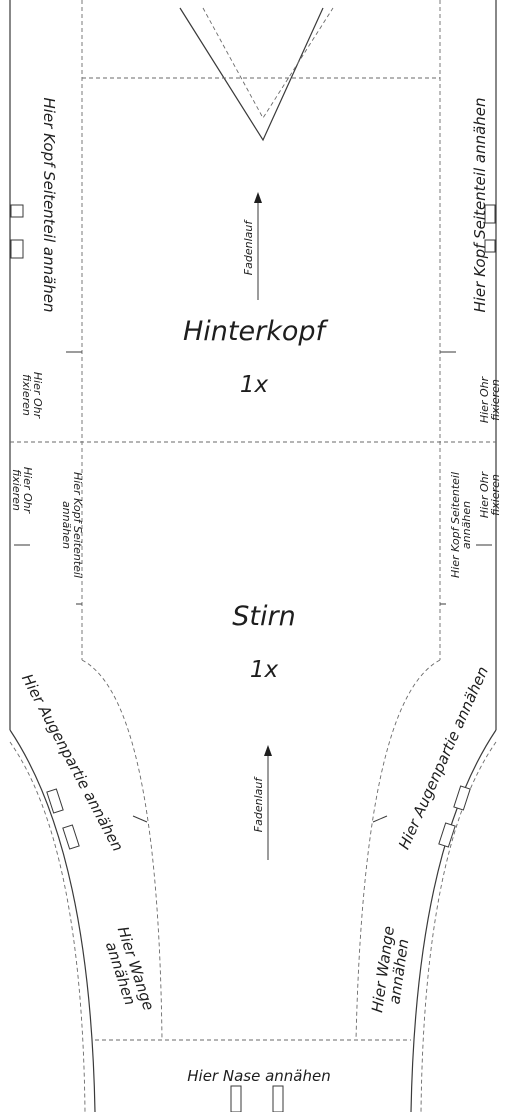 This screenshot has width=506, height=1112. I want to click on label-ohr-right-bottom: Hier Ohr fixieren, so click(490, 494).